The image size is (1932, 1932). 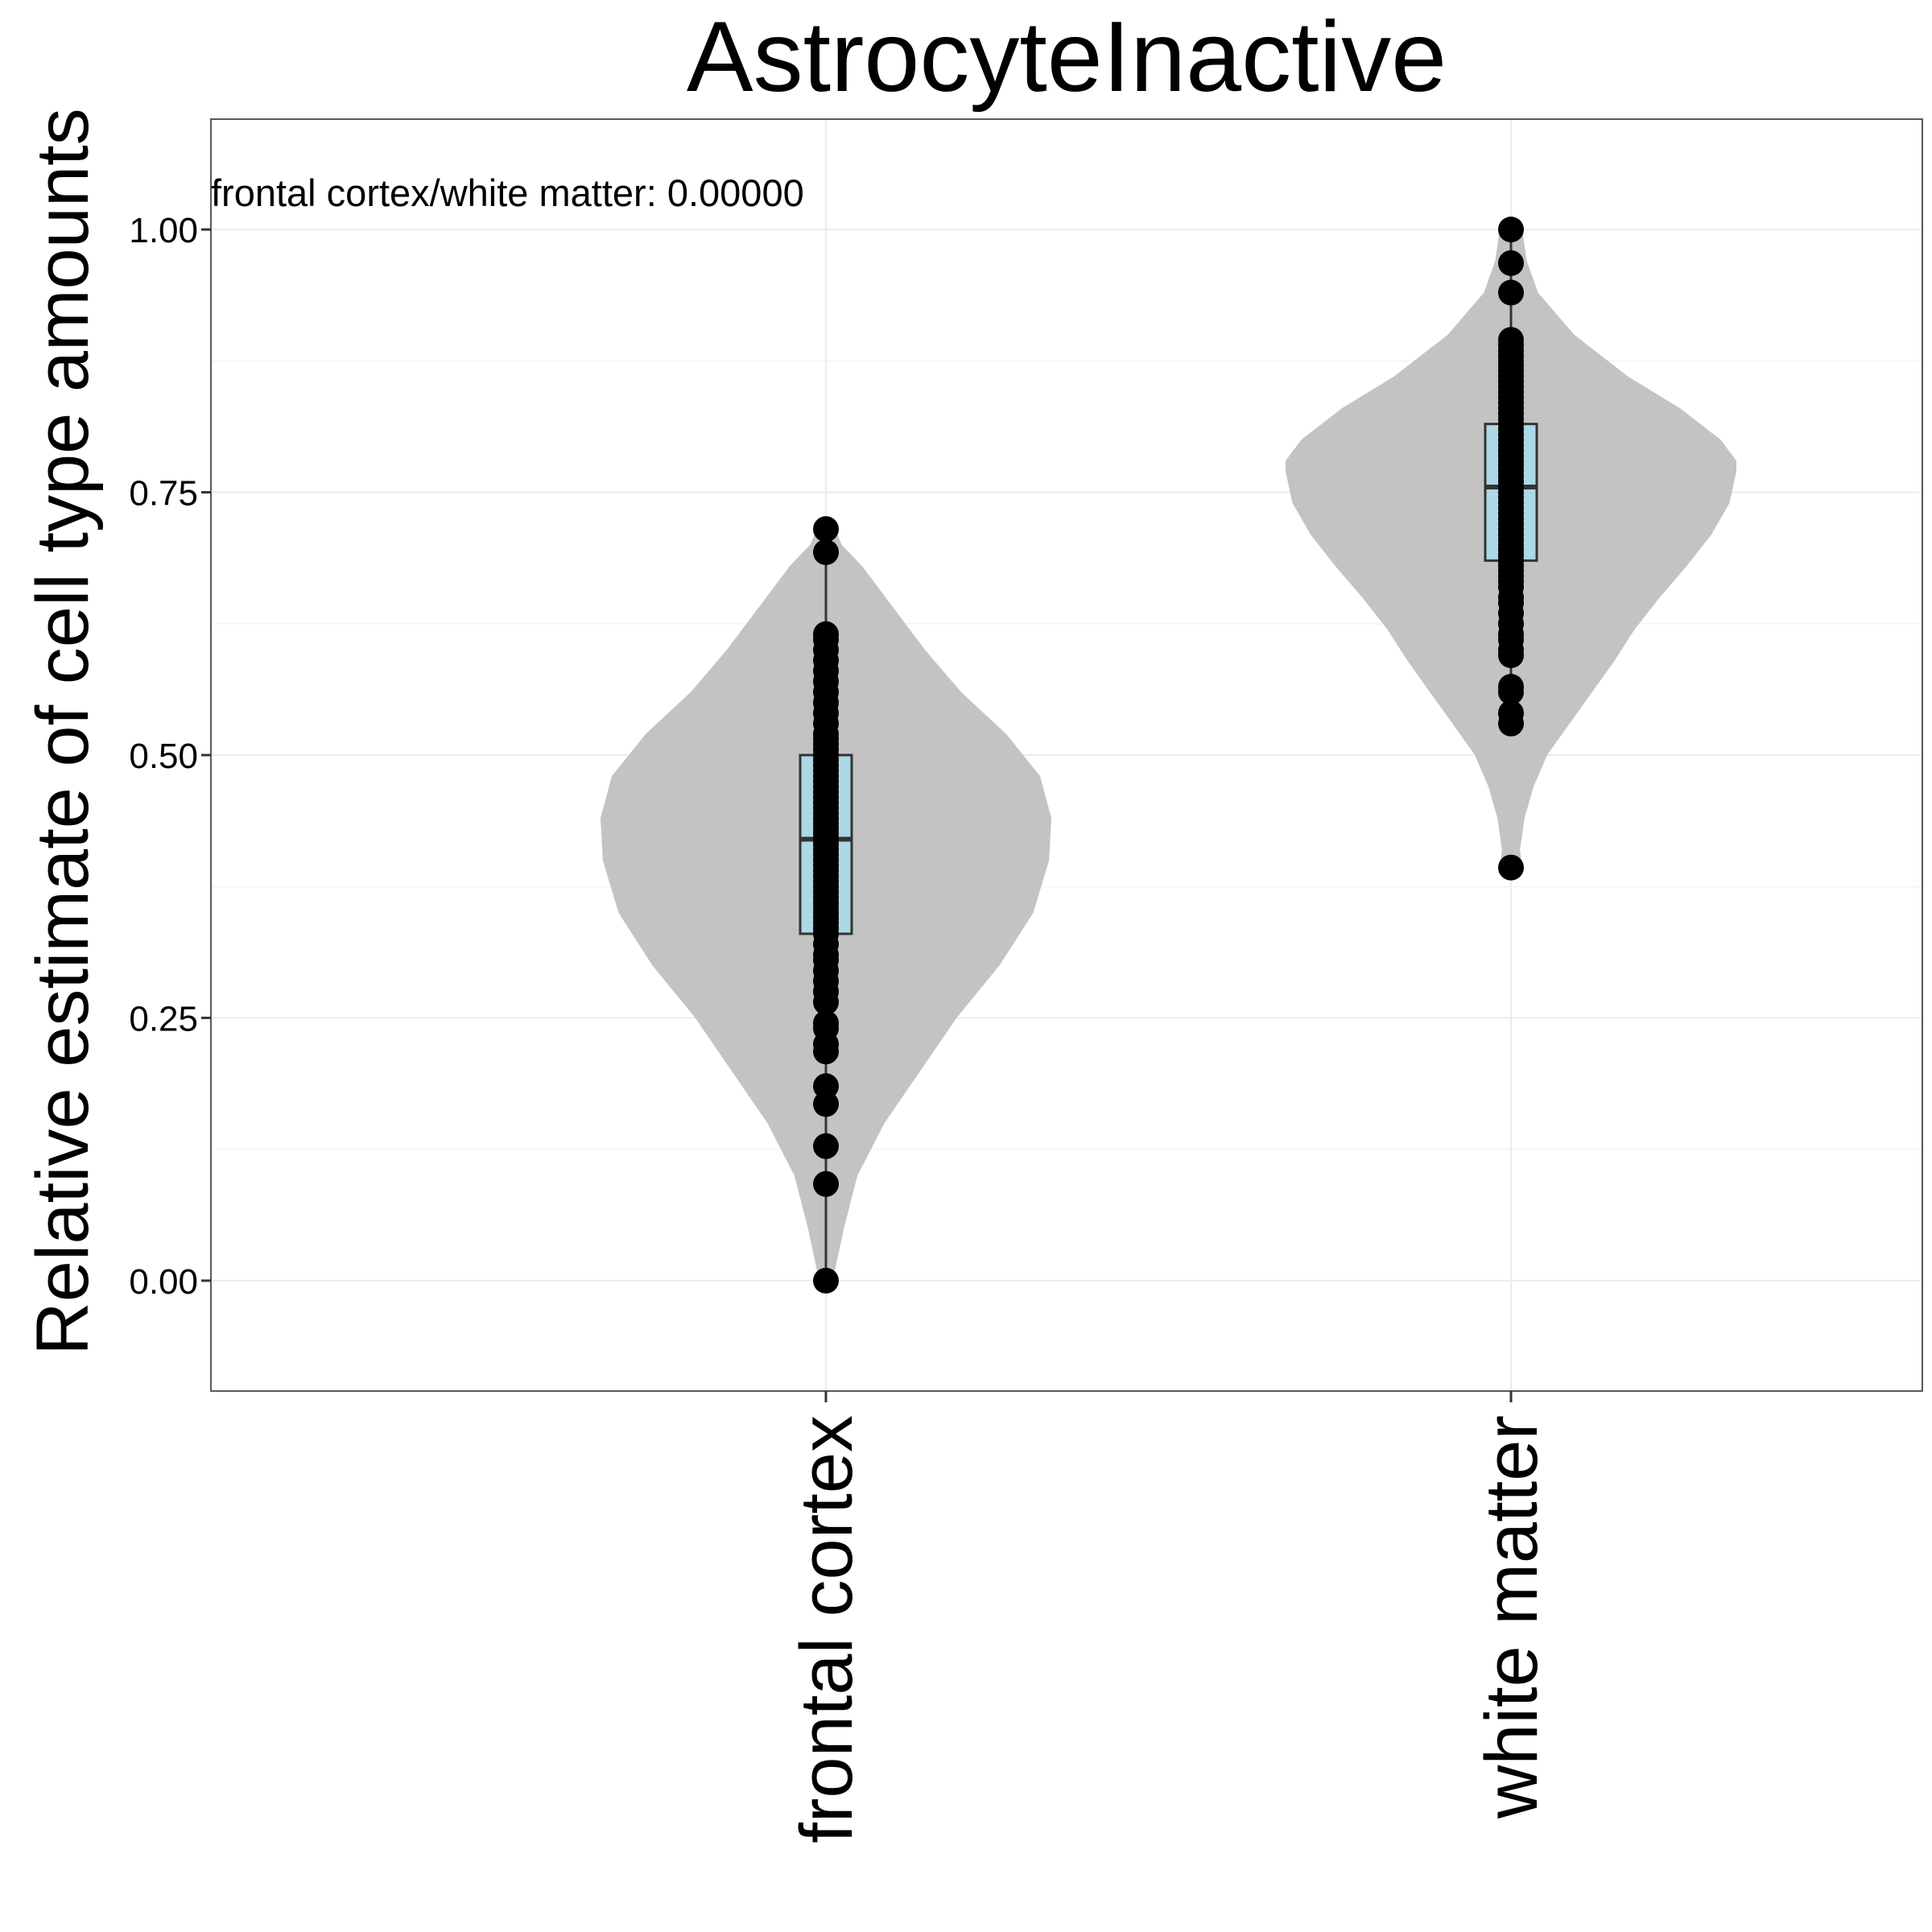 What do you see at coordinates (163, 494) in the screenshot?
I see `y-tick-label: 0.75` at bounding box center [163, 494].